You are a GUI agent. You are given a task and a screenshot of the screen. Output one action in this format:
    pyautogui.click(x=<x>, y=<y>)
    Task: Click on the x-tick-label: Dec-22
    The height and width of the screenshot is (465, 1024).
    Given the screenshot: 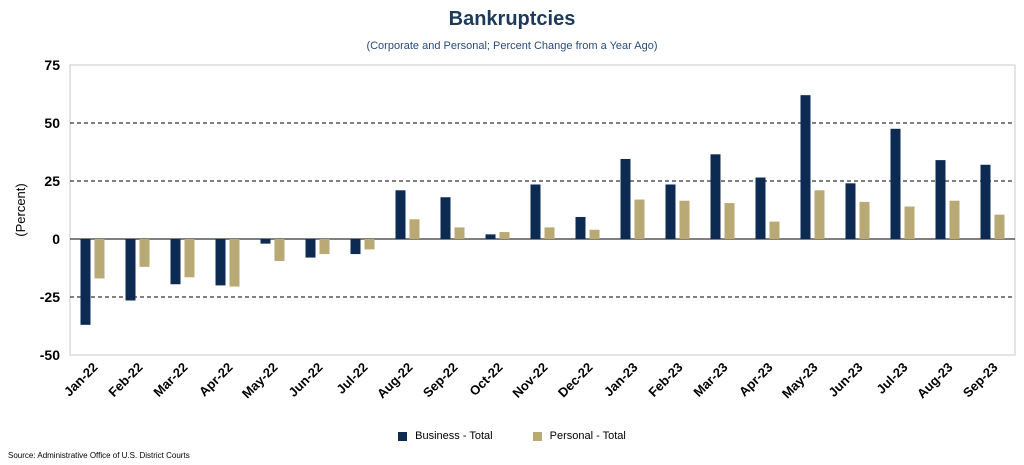 What is the action you would take?
    pyautogui.click(x=575, y=380)
    